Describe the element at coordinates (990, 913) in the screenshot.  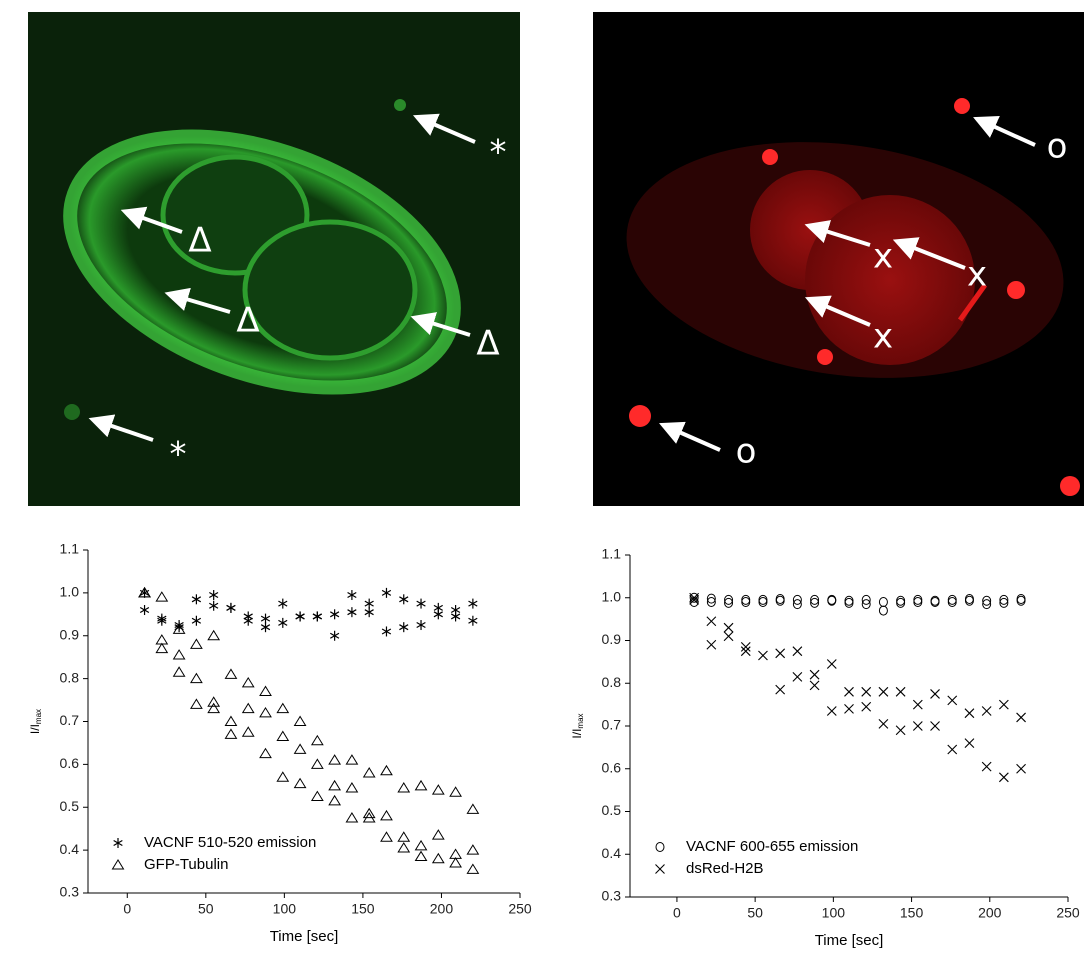
I see `x-tick-label: 200` at that location.